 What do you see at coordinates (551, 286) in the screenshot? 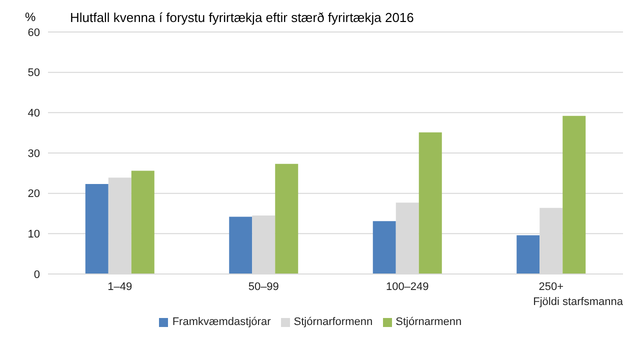
I see `x-tick-label: 250+` at bounding box center [551, 286].